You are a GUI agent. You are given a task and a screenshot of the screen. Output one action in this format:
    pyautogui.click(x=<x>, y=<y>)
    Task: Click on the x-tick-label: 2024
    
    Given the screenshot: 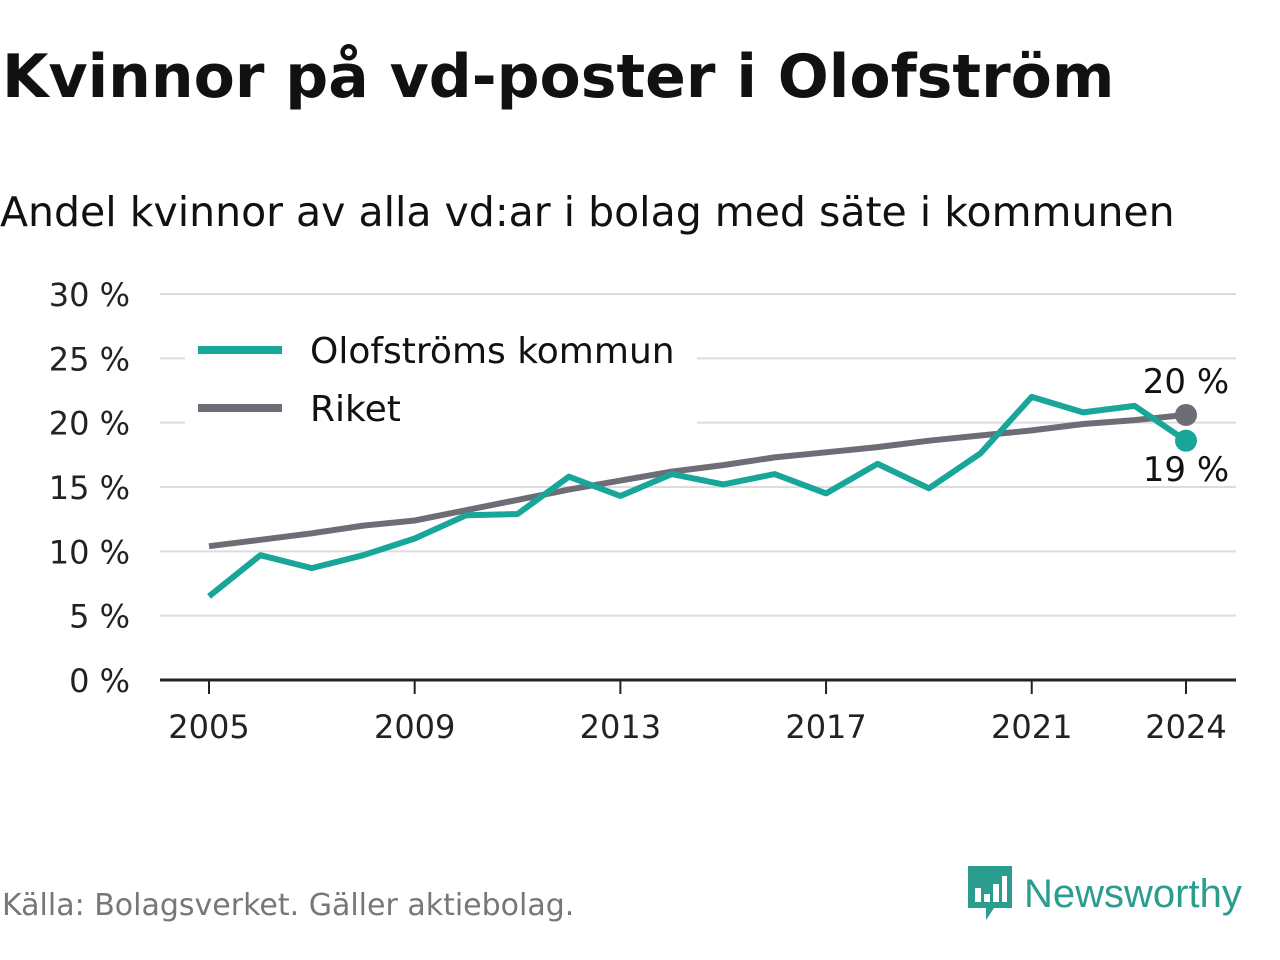 What is the action you would take?
    pyautogui.click(x=1185, y=727)
    